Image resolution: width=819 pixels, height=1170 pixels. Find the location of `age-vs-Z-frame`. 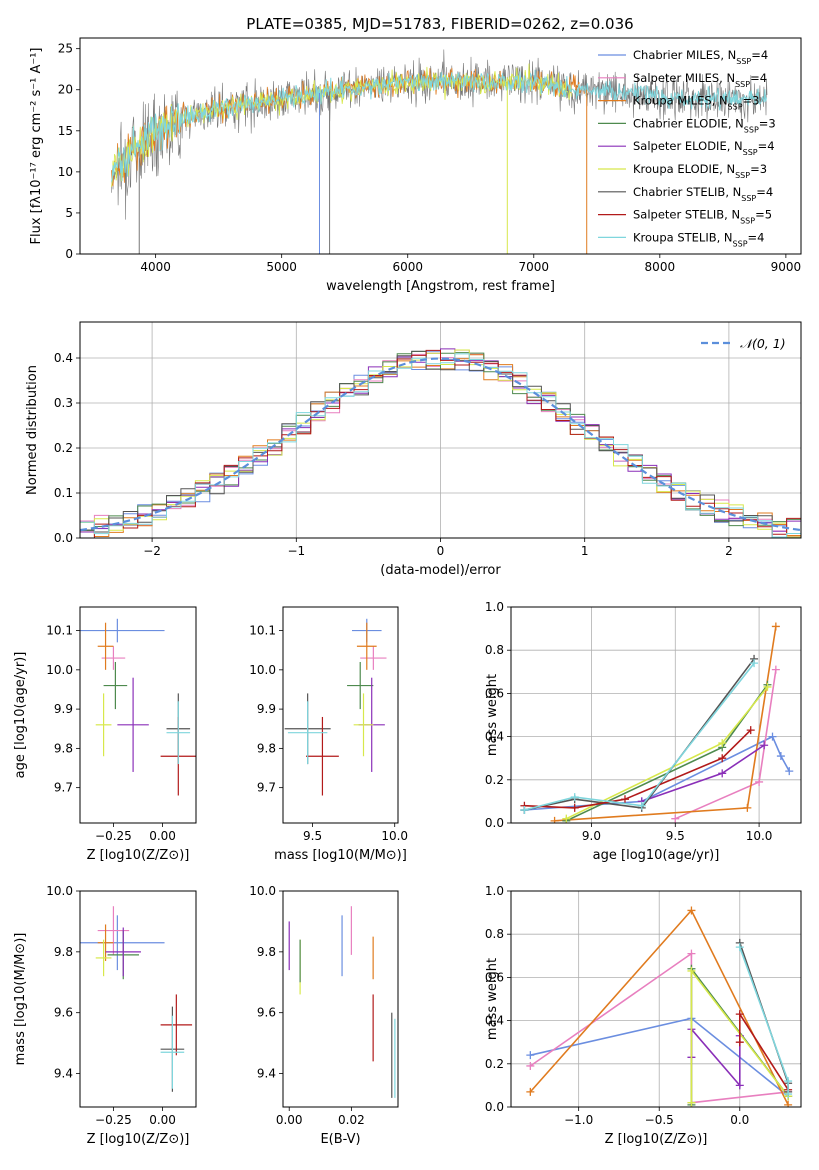

age-vs-Z-frame is located at coordinates (138, 715).